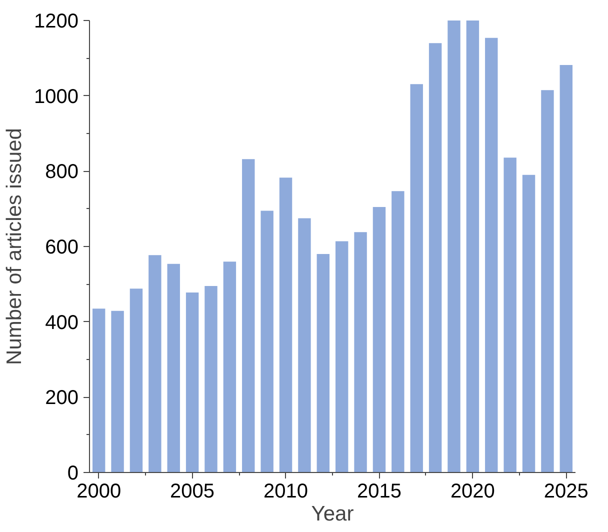 The width and height of the screenshot is (608, 532). I want to click on x-tick-label: 2025, so click(566, 491).